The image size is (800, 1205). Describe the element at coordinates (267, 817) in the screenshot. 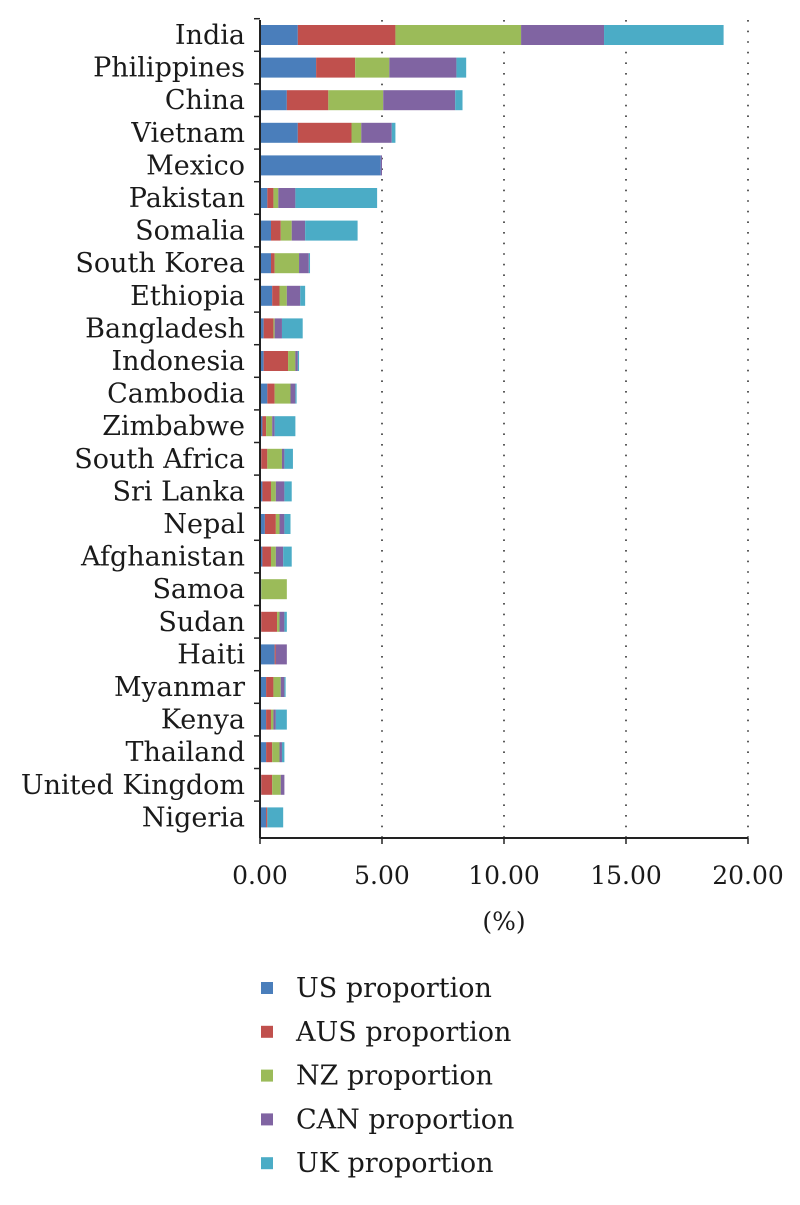

I see `bar-nigeria-aus` at that location.